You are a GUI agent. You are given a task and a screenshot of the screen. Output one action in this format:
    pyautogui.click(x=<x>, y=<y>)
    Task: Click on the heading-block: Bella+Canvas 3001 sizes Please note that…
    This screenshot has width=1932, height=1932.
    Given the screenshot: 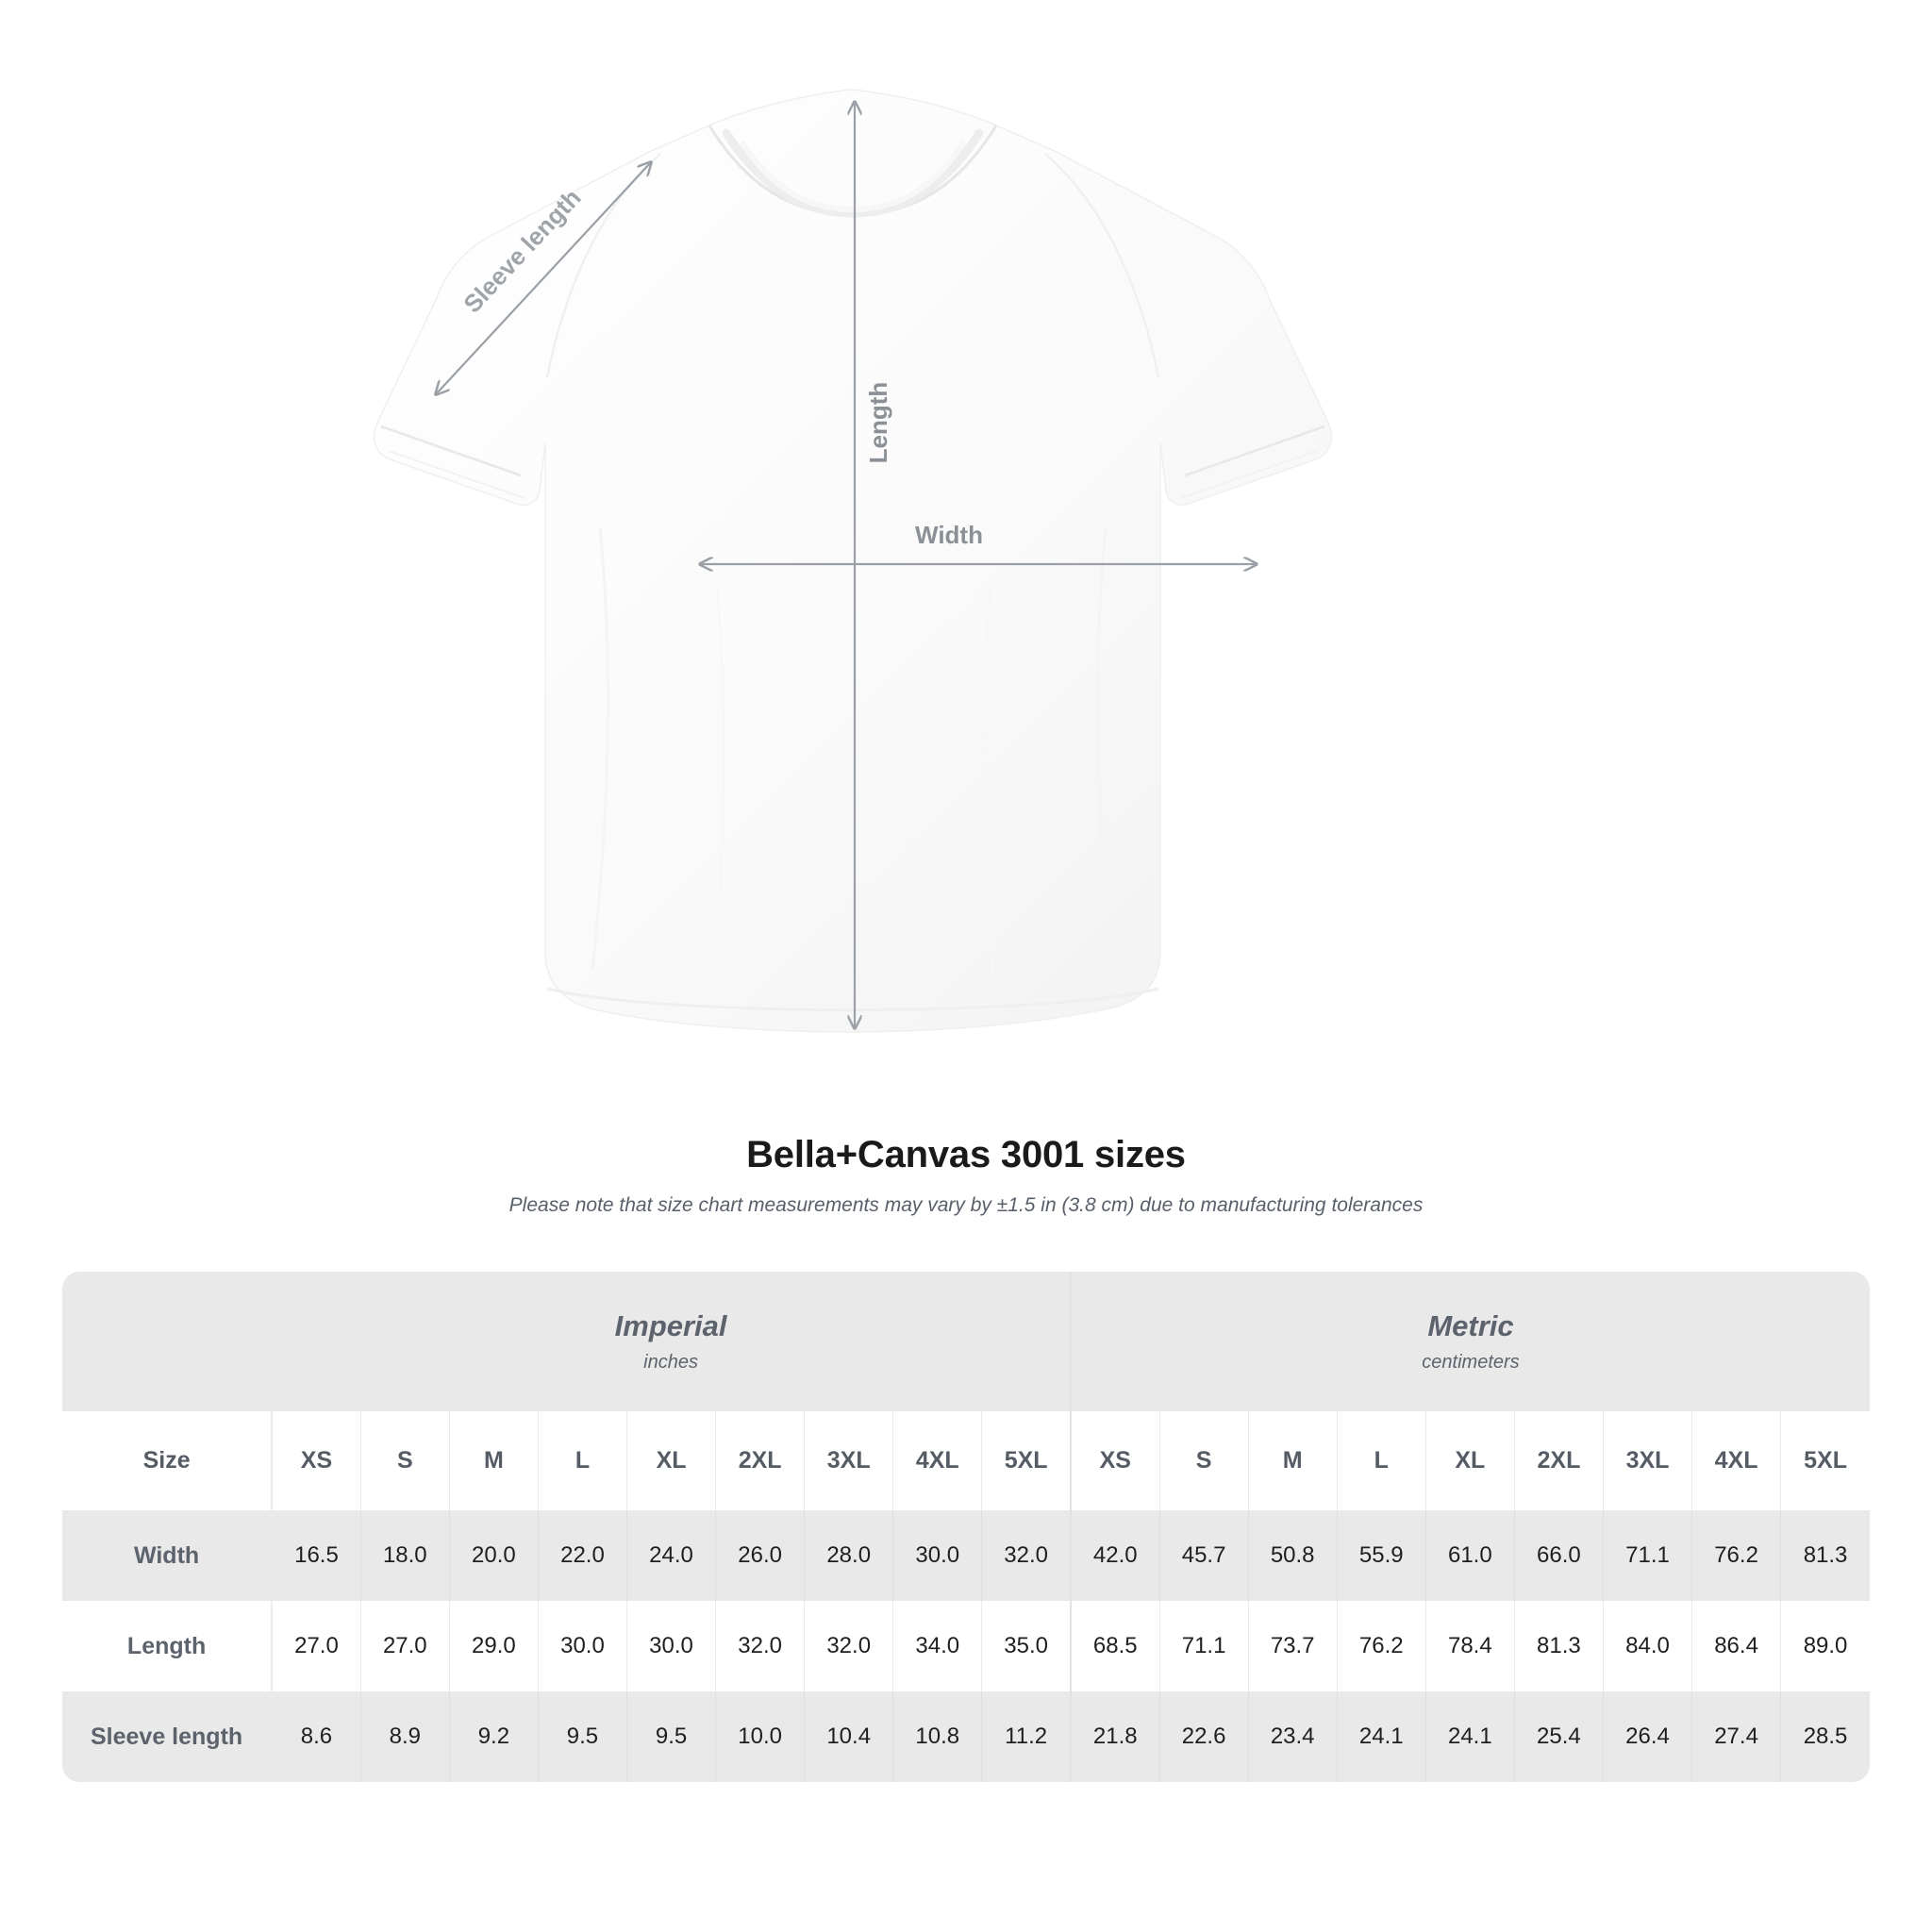 What is the action you would take?
    pyautogui.click(x=966, y=1175)
    